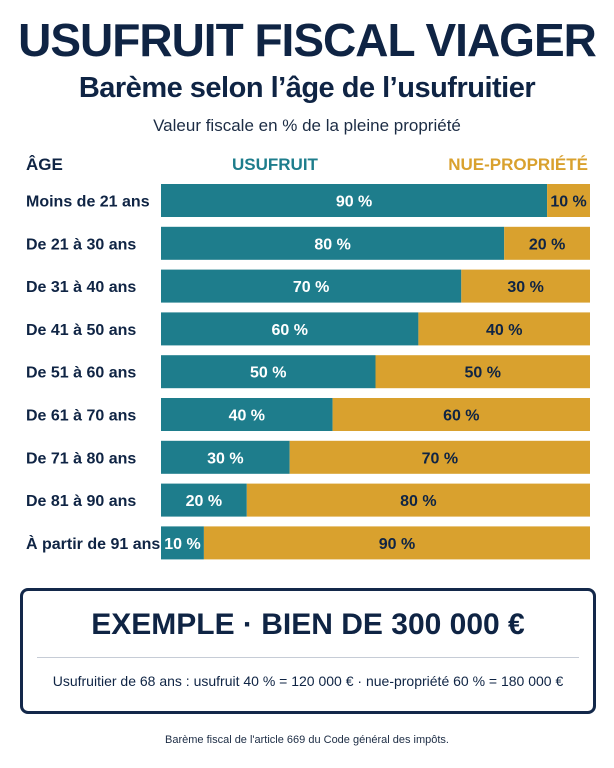  Describe the element at coordinates (518, 164) in the screenshot. I see `column-header-nue-propriete: NUE-PROPRIÉTÉ` at that location.